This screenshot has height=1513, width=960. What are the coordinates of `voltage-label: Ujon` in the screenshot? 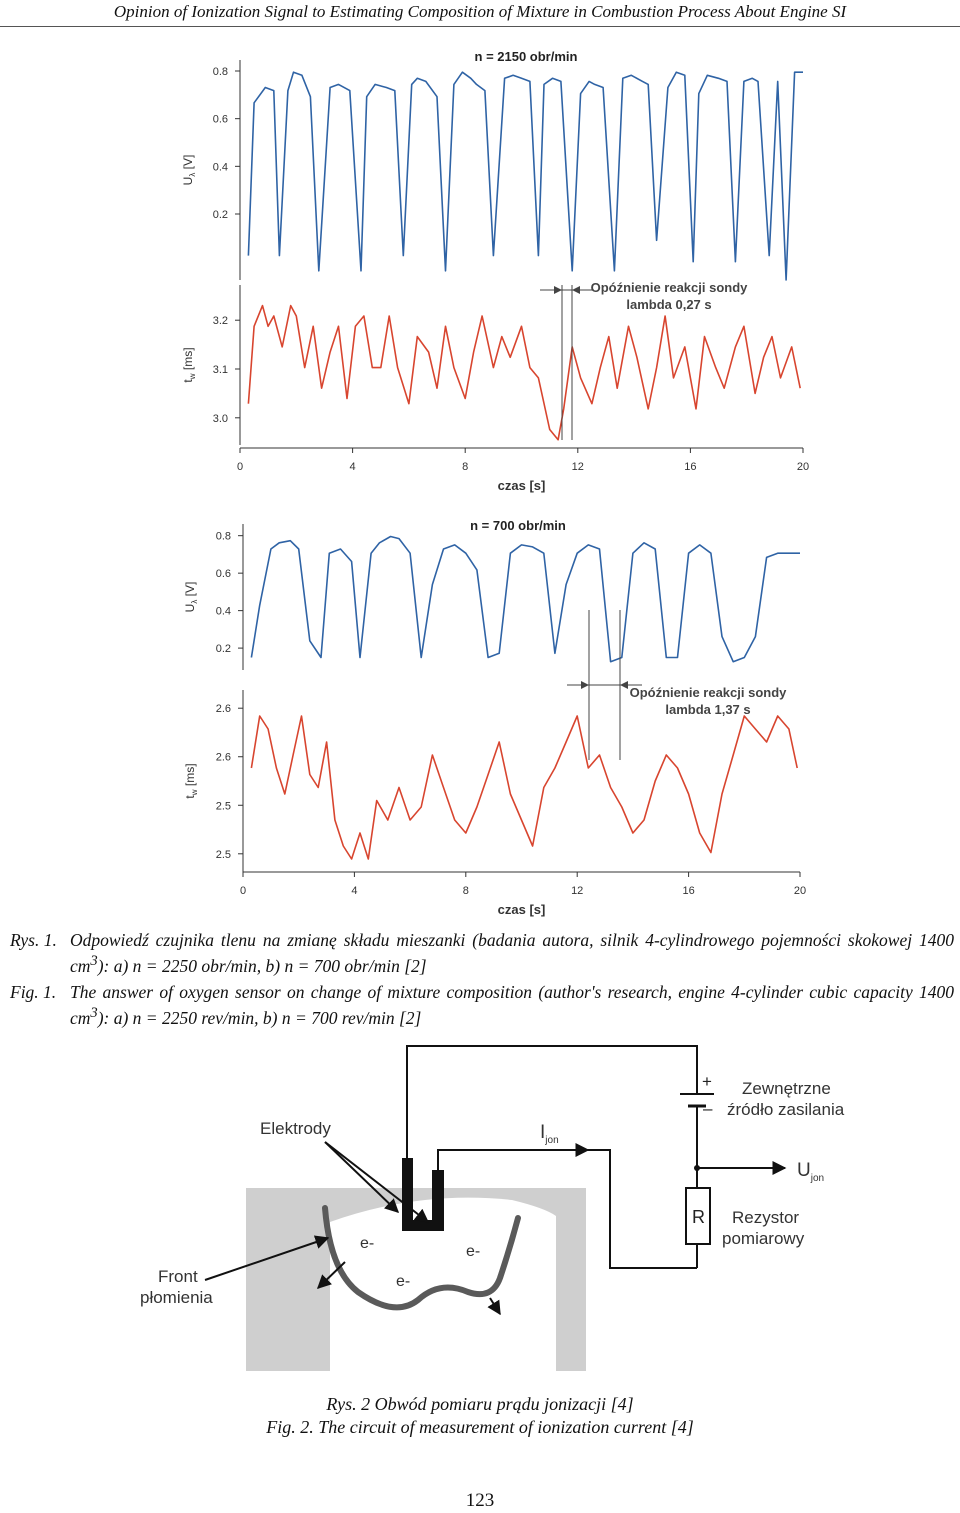 It's located at (810, 1172).